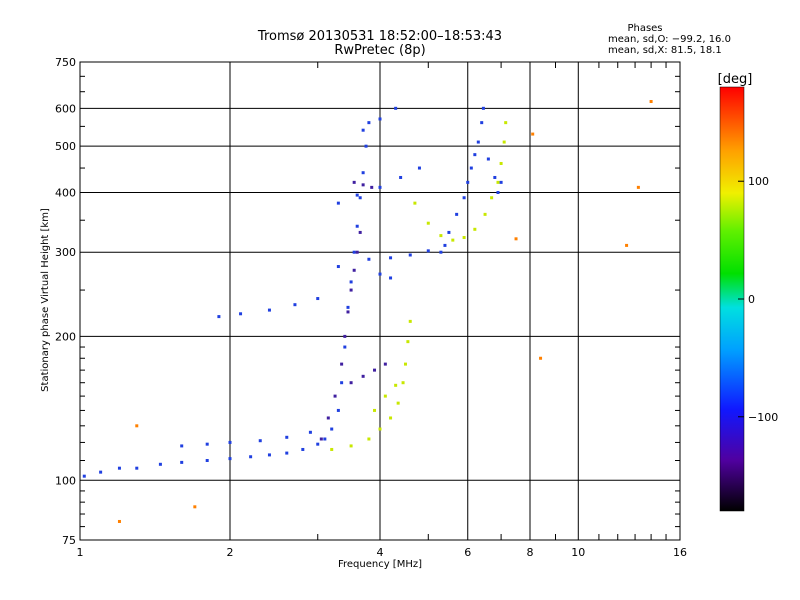 The image size is (800, 600). What do you see at coordinates (379, 36) in the screenshot?
I see `chart-title: Tromsø 20130531 18:52:00–18:53:43` at bounding box center [379, 36].